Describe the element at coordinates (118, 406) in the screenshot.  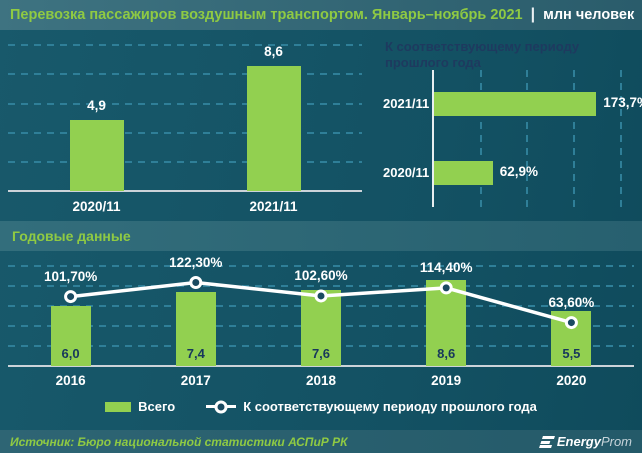
I see `bar-legend-swatch-icon` at that location.